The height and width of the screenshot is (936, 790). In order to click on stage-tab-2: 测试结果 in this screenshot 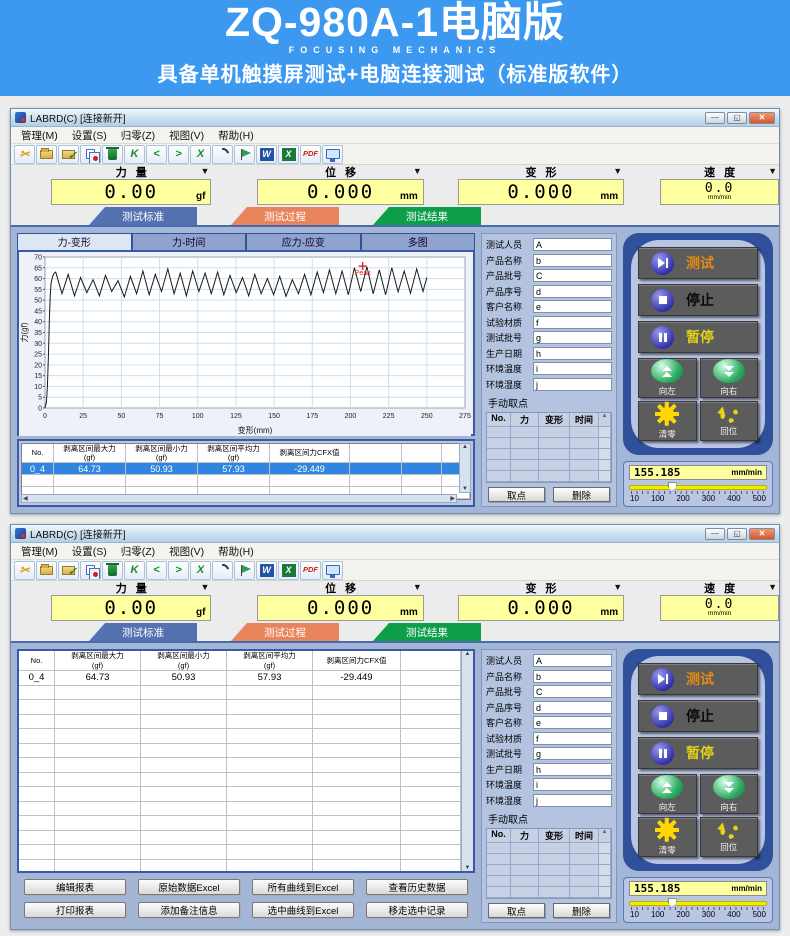, I will do `click(427, 632)`.